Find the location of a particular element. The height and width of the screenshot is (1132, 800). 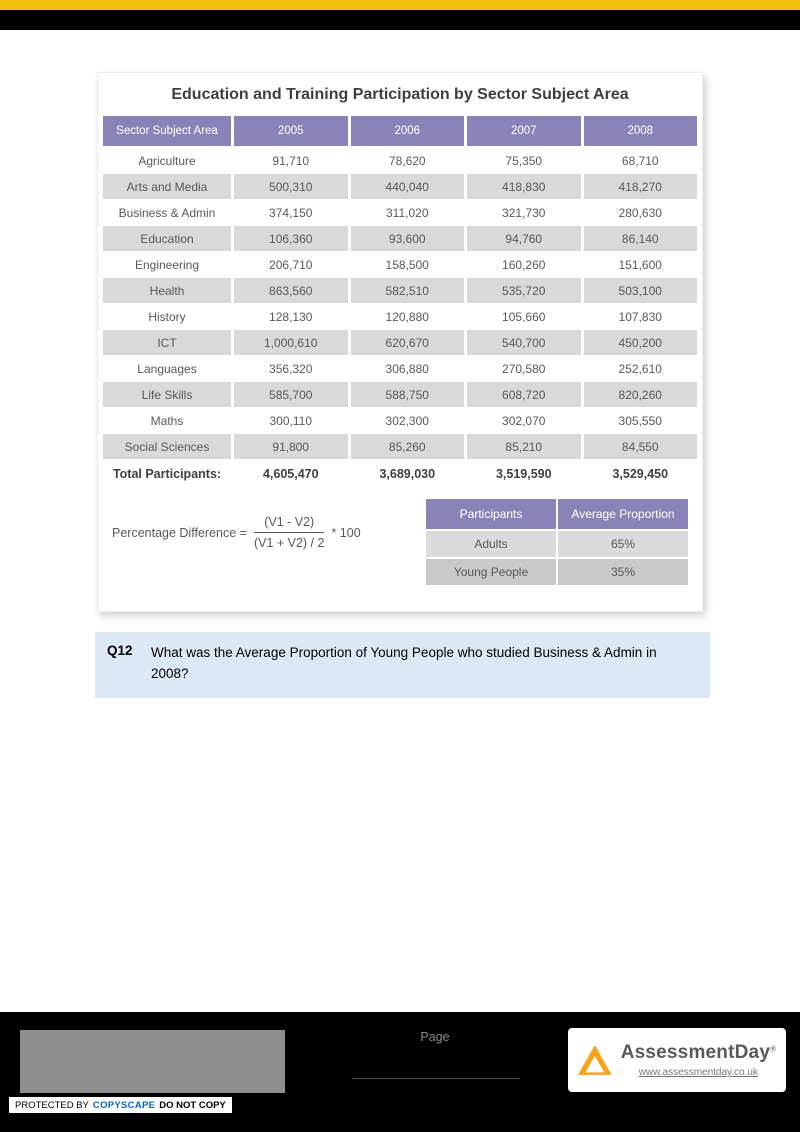

table-row: History 128,130 120,880 105,660 107,830 is located at coordinates (400, 316).